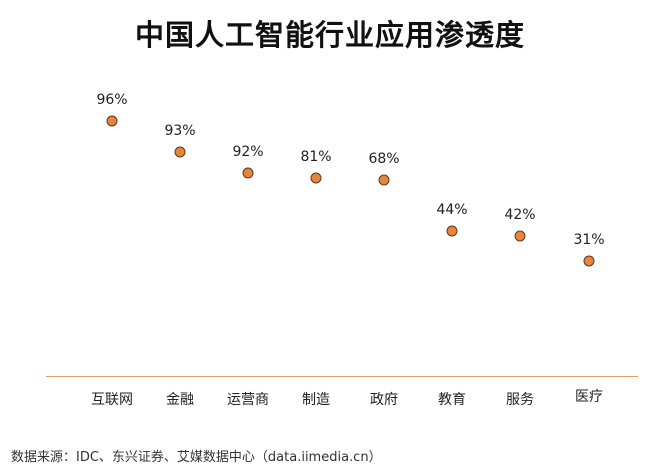 The image size is (660, 471). What do you see at coordinates (452, 400) in the screenshot?
I see `x-axis-tick-label: 教育` at bounding box center [452, 400].